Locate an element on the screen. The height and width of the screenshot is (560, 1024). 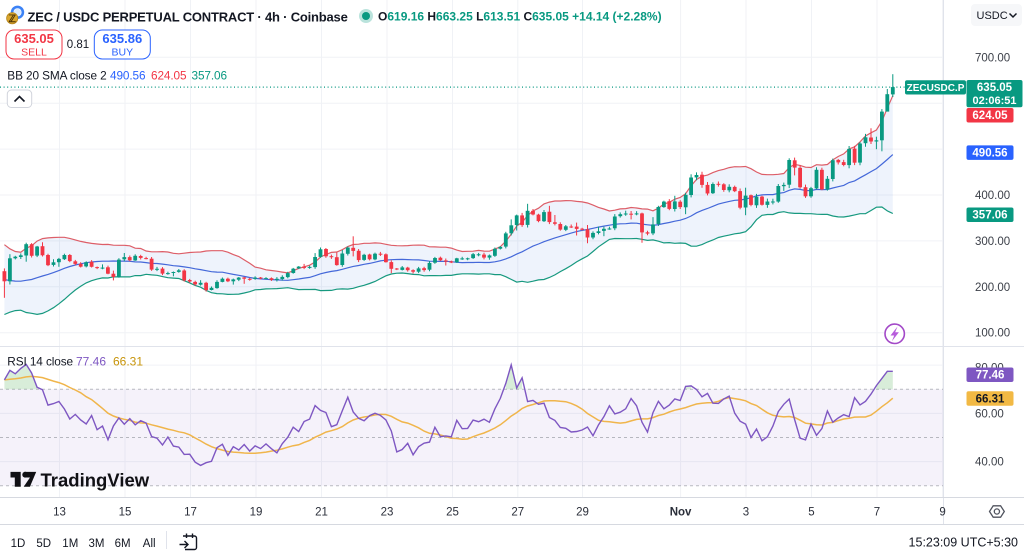
svg-text: 60.00 is located at coordinates (989, 414).